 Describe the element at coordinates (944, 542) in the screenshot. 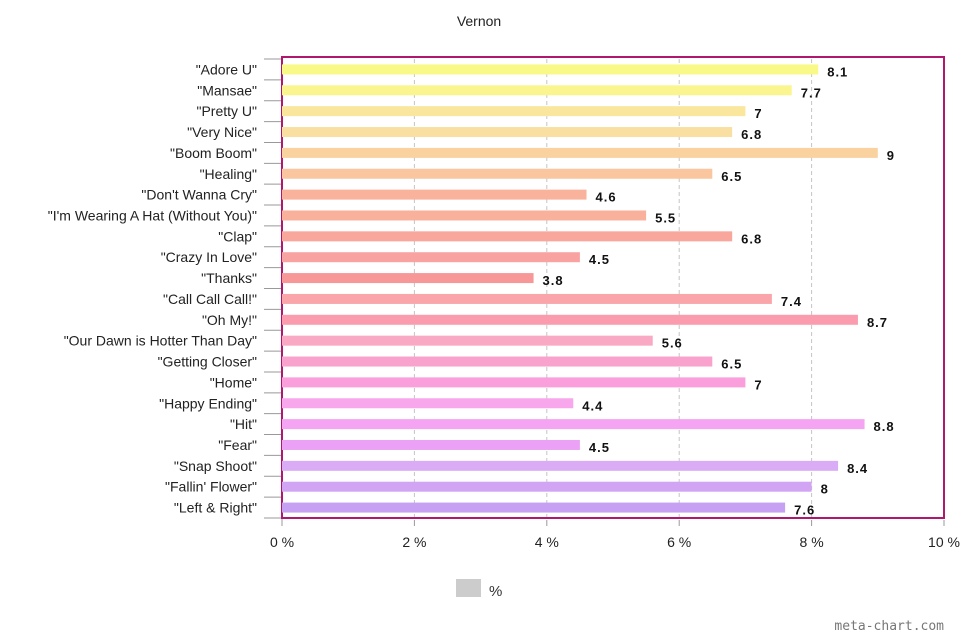

I see `x-tick-label: 10 %` at that location.